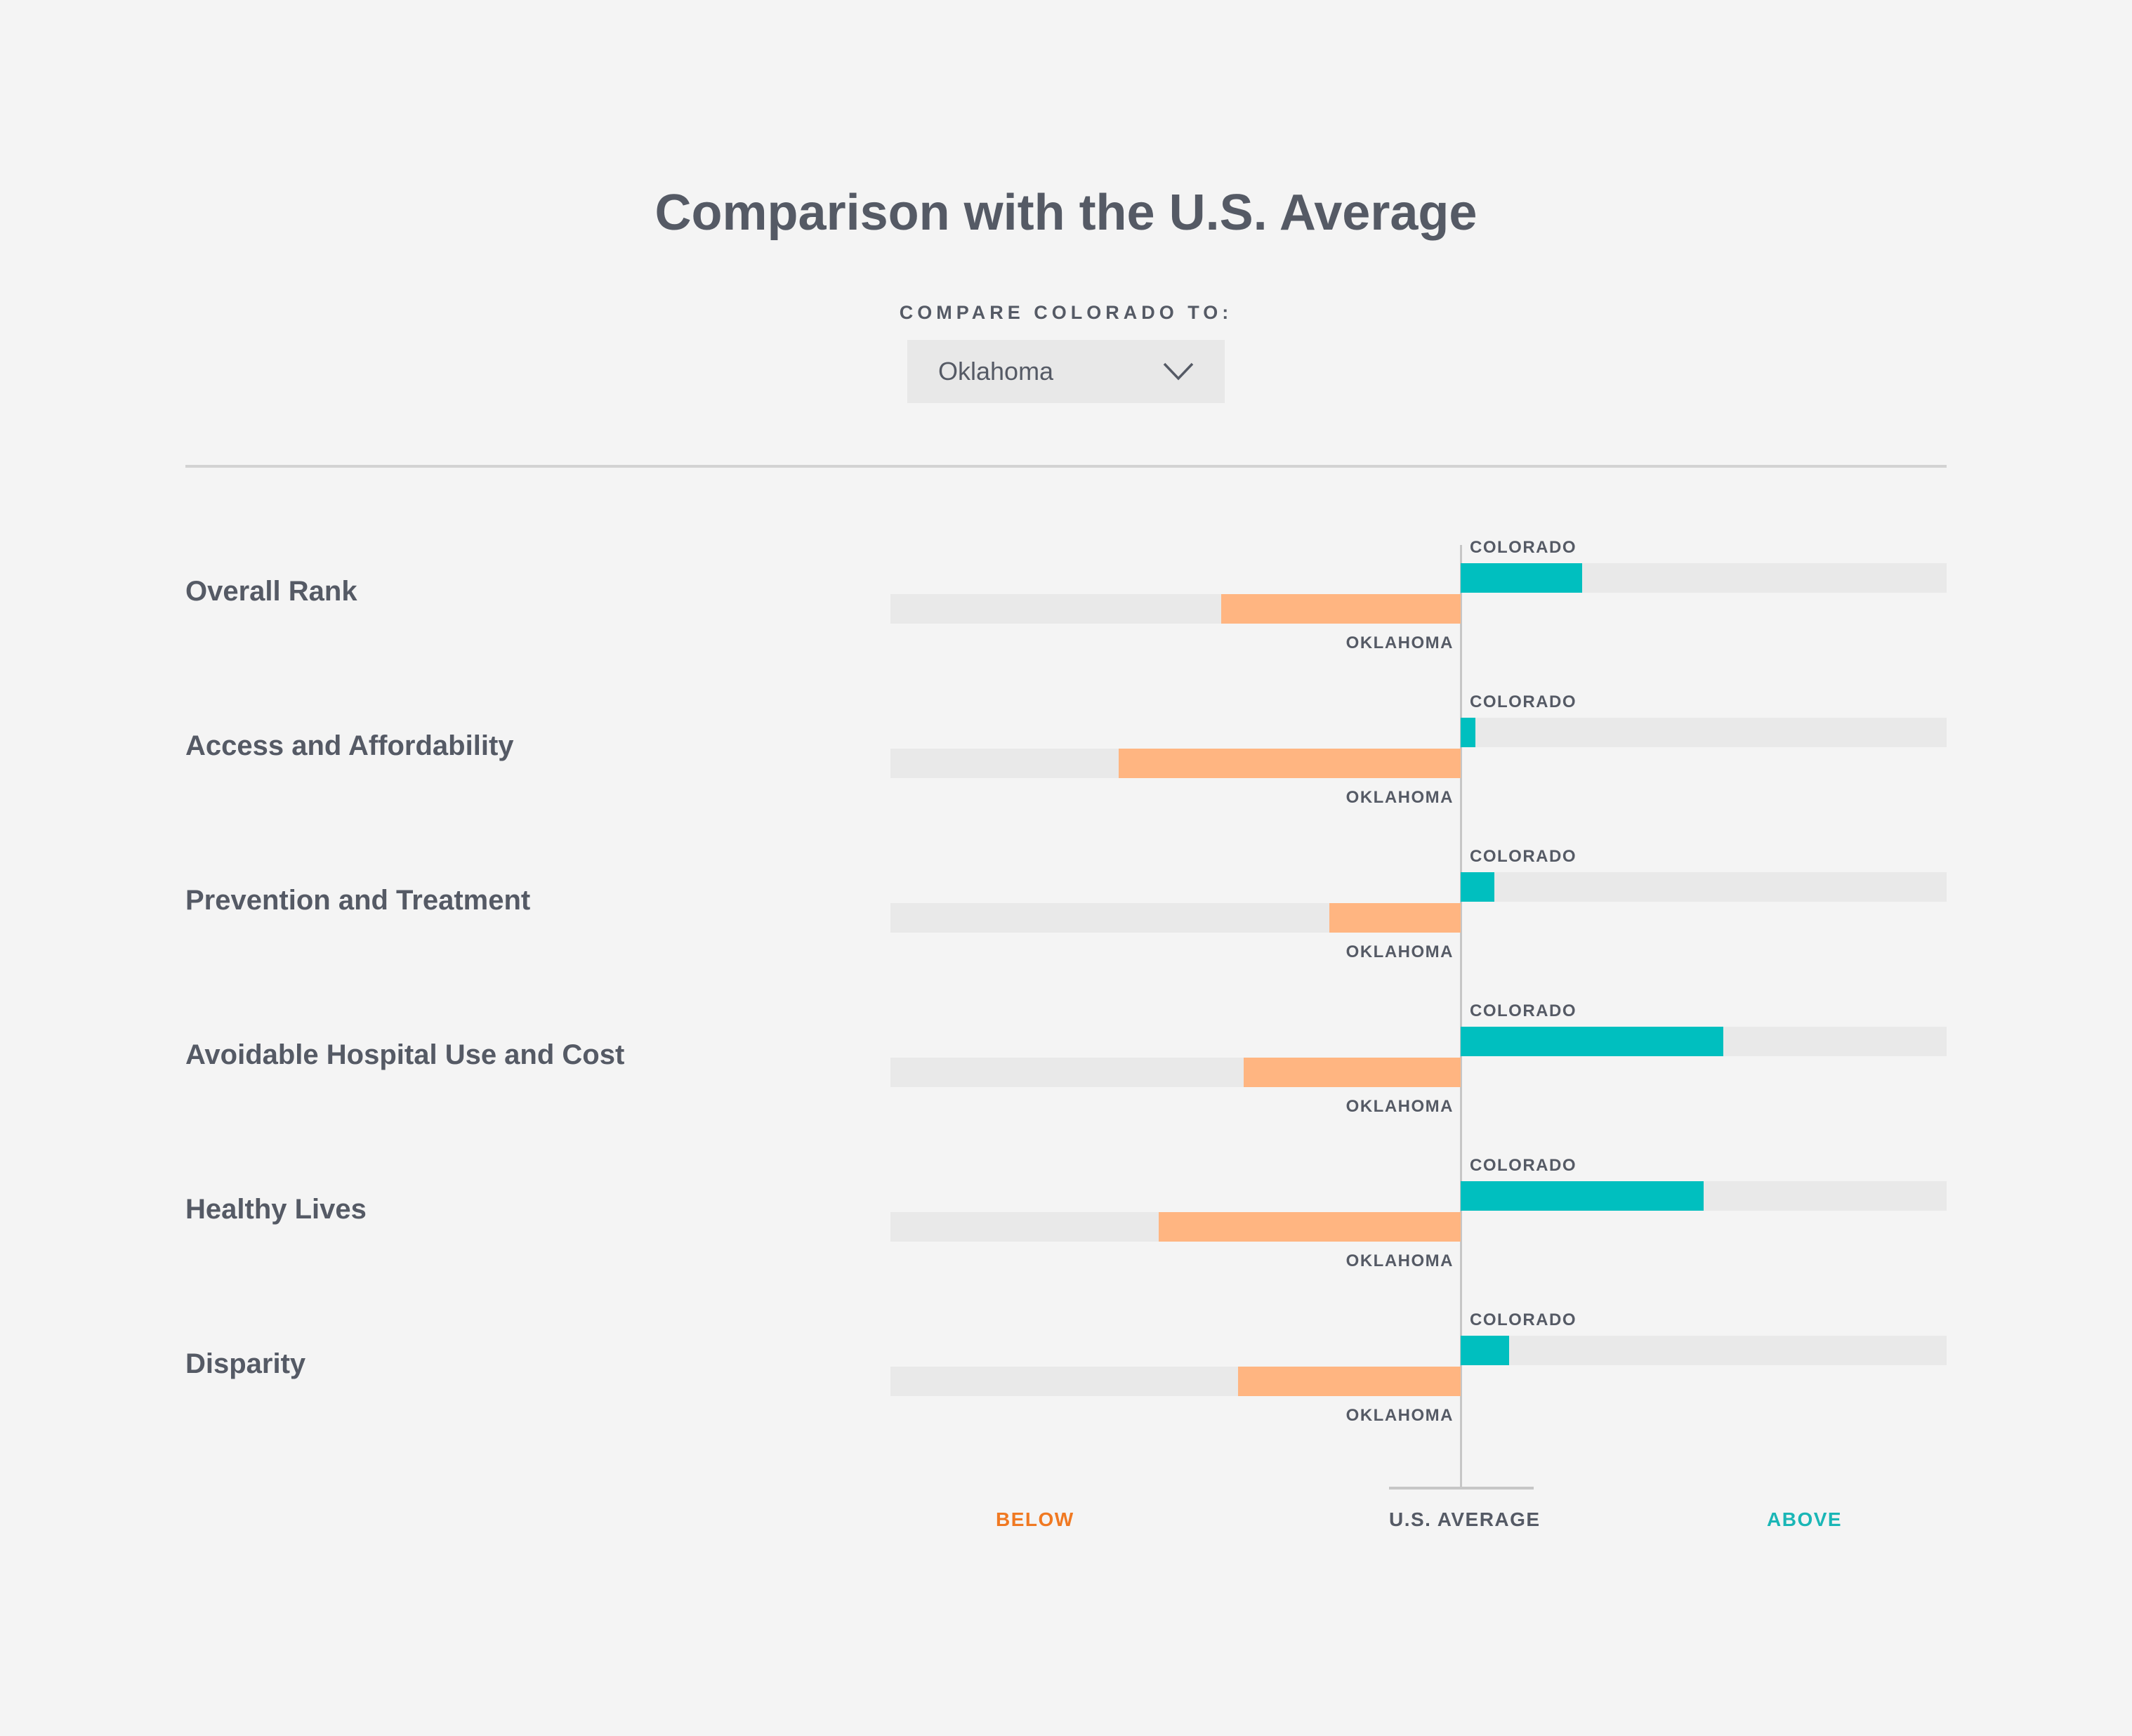 This screenshot has width=2132, height=1736. I want to click on category-label: Prevention and Treatment, so click(358, 900).